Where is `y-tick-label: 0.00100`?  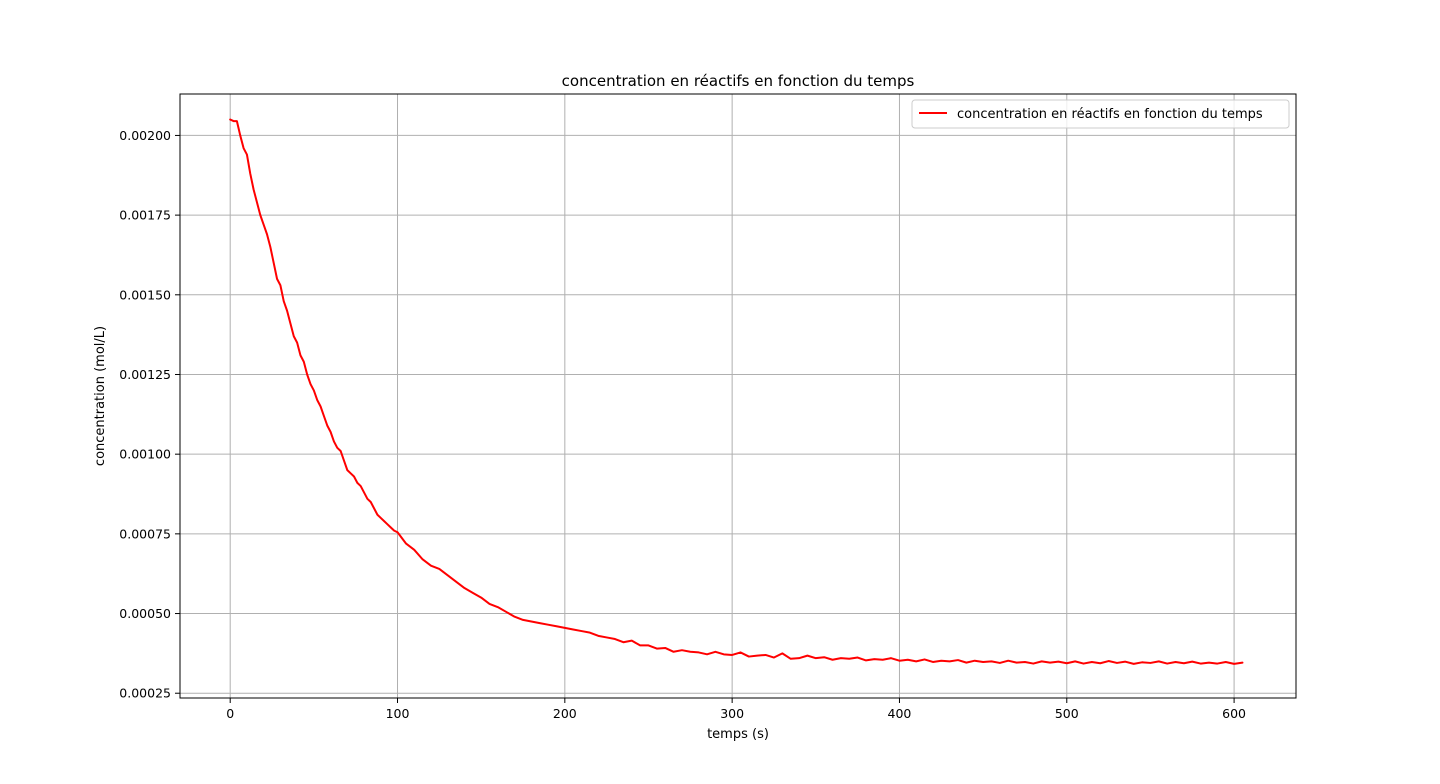 y-tick-label: 0.00100 is located at coordinates (145, 454).